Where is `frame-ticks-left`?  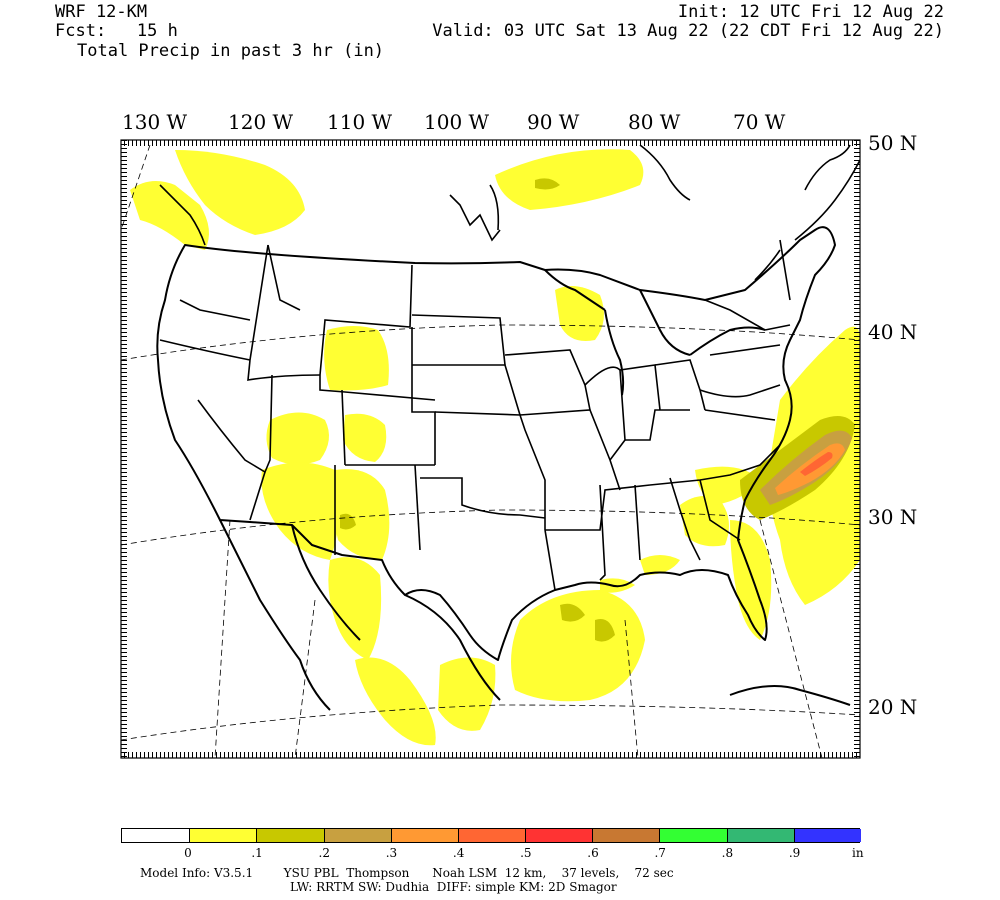
frame-ticks-left is located at coordinates (124, 449).